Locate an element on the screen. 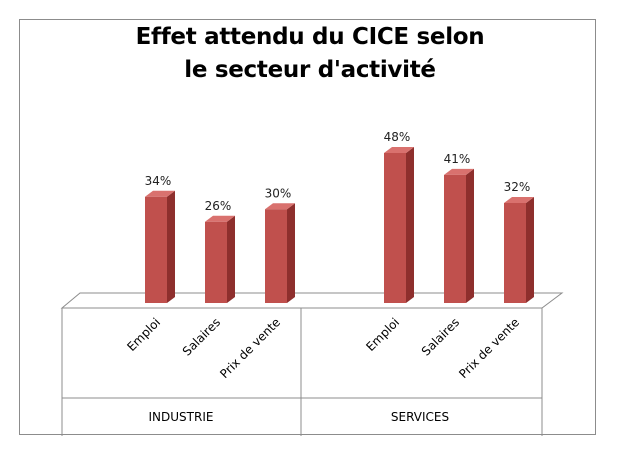  data-label-services-salaires: 41% is located at coordinates (457, 159).